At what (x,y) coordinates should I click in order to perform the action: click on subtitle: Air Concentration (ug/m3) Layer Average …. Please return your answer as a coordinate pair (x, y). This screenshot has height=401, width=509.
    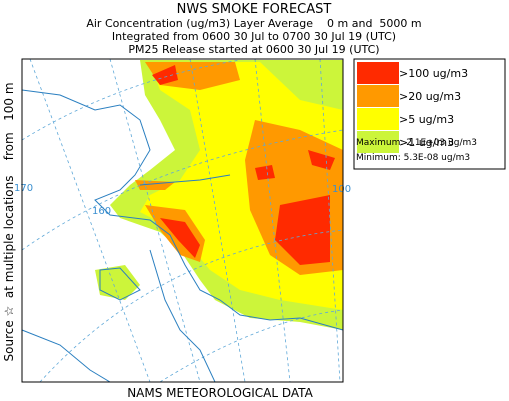
    Looking at the image, I should click on (253, 23).